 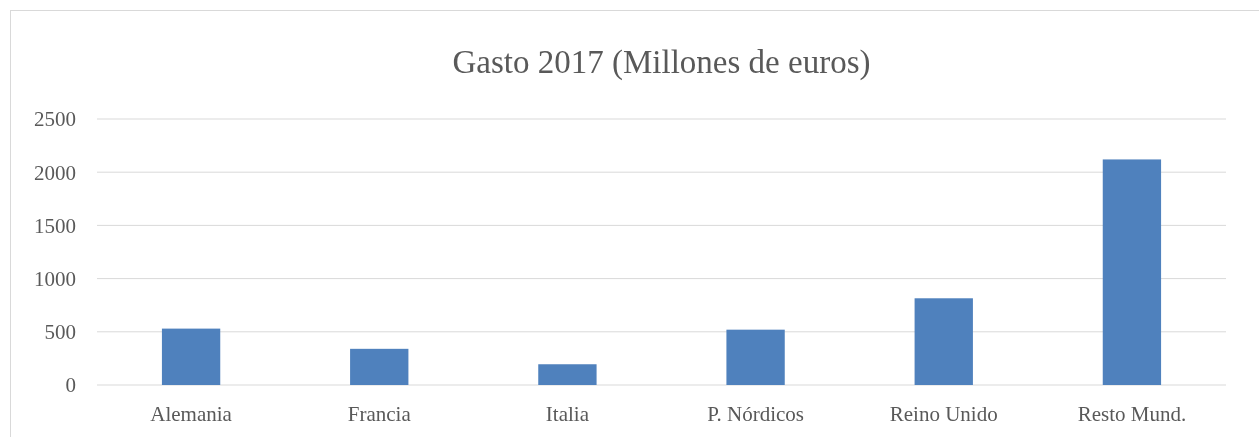 What do you see at coordinates (55, 119) in the screenshot?
I see `y-tick-label: 2500` at bounding box center [55, 119].